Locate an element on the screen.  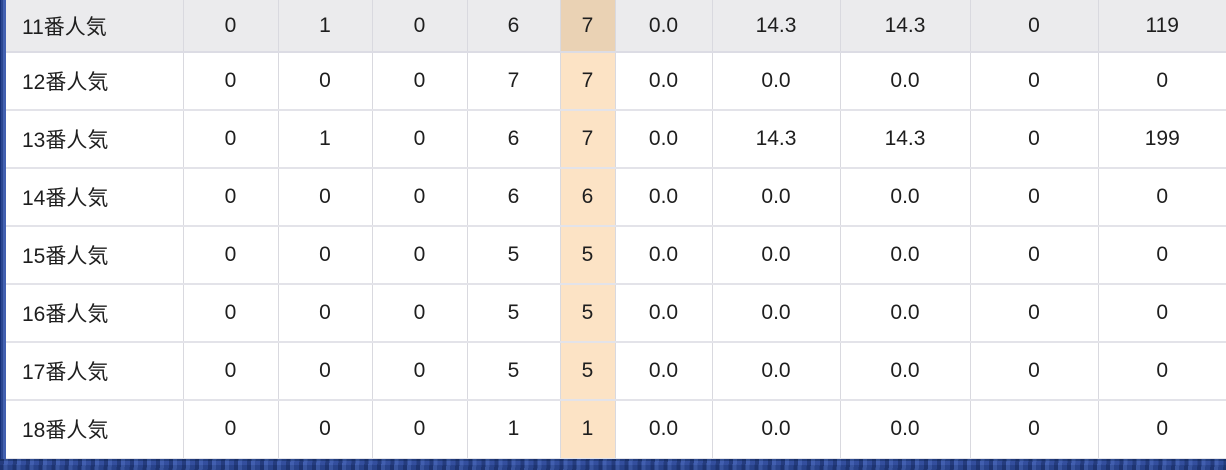
cell: 199 is located at coordinates (1162, 139).